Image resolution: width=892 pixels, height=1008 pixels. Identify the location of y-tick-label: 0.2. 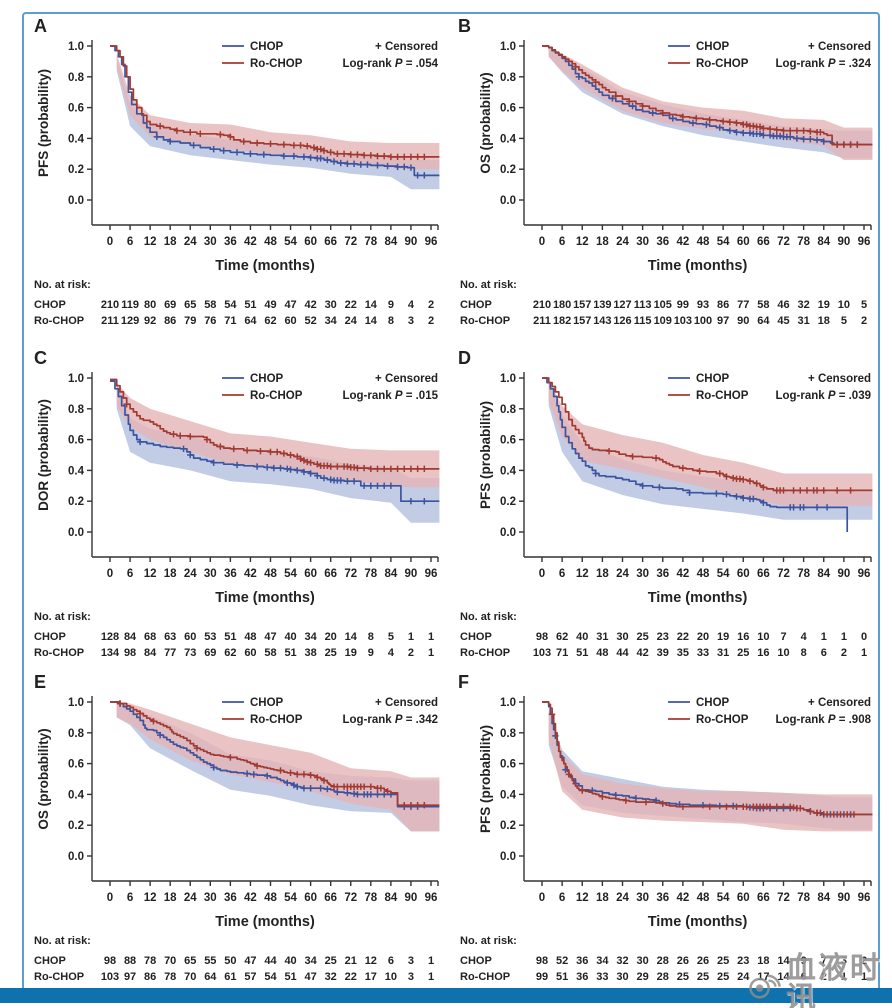
(508, 170).